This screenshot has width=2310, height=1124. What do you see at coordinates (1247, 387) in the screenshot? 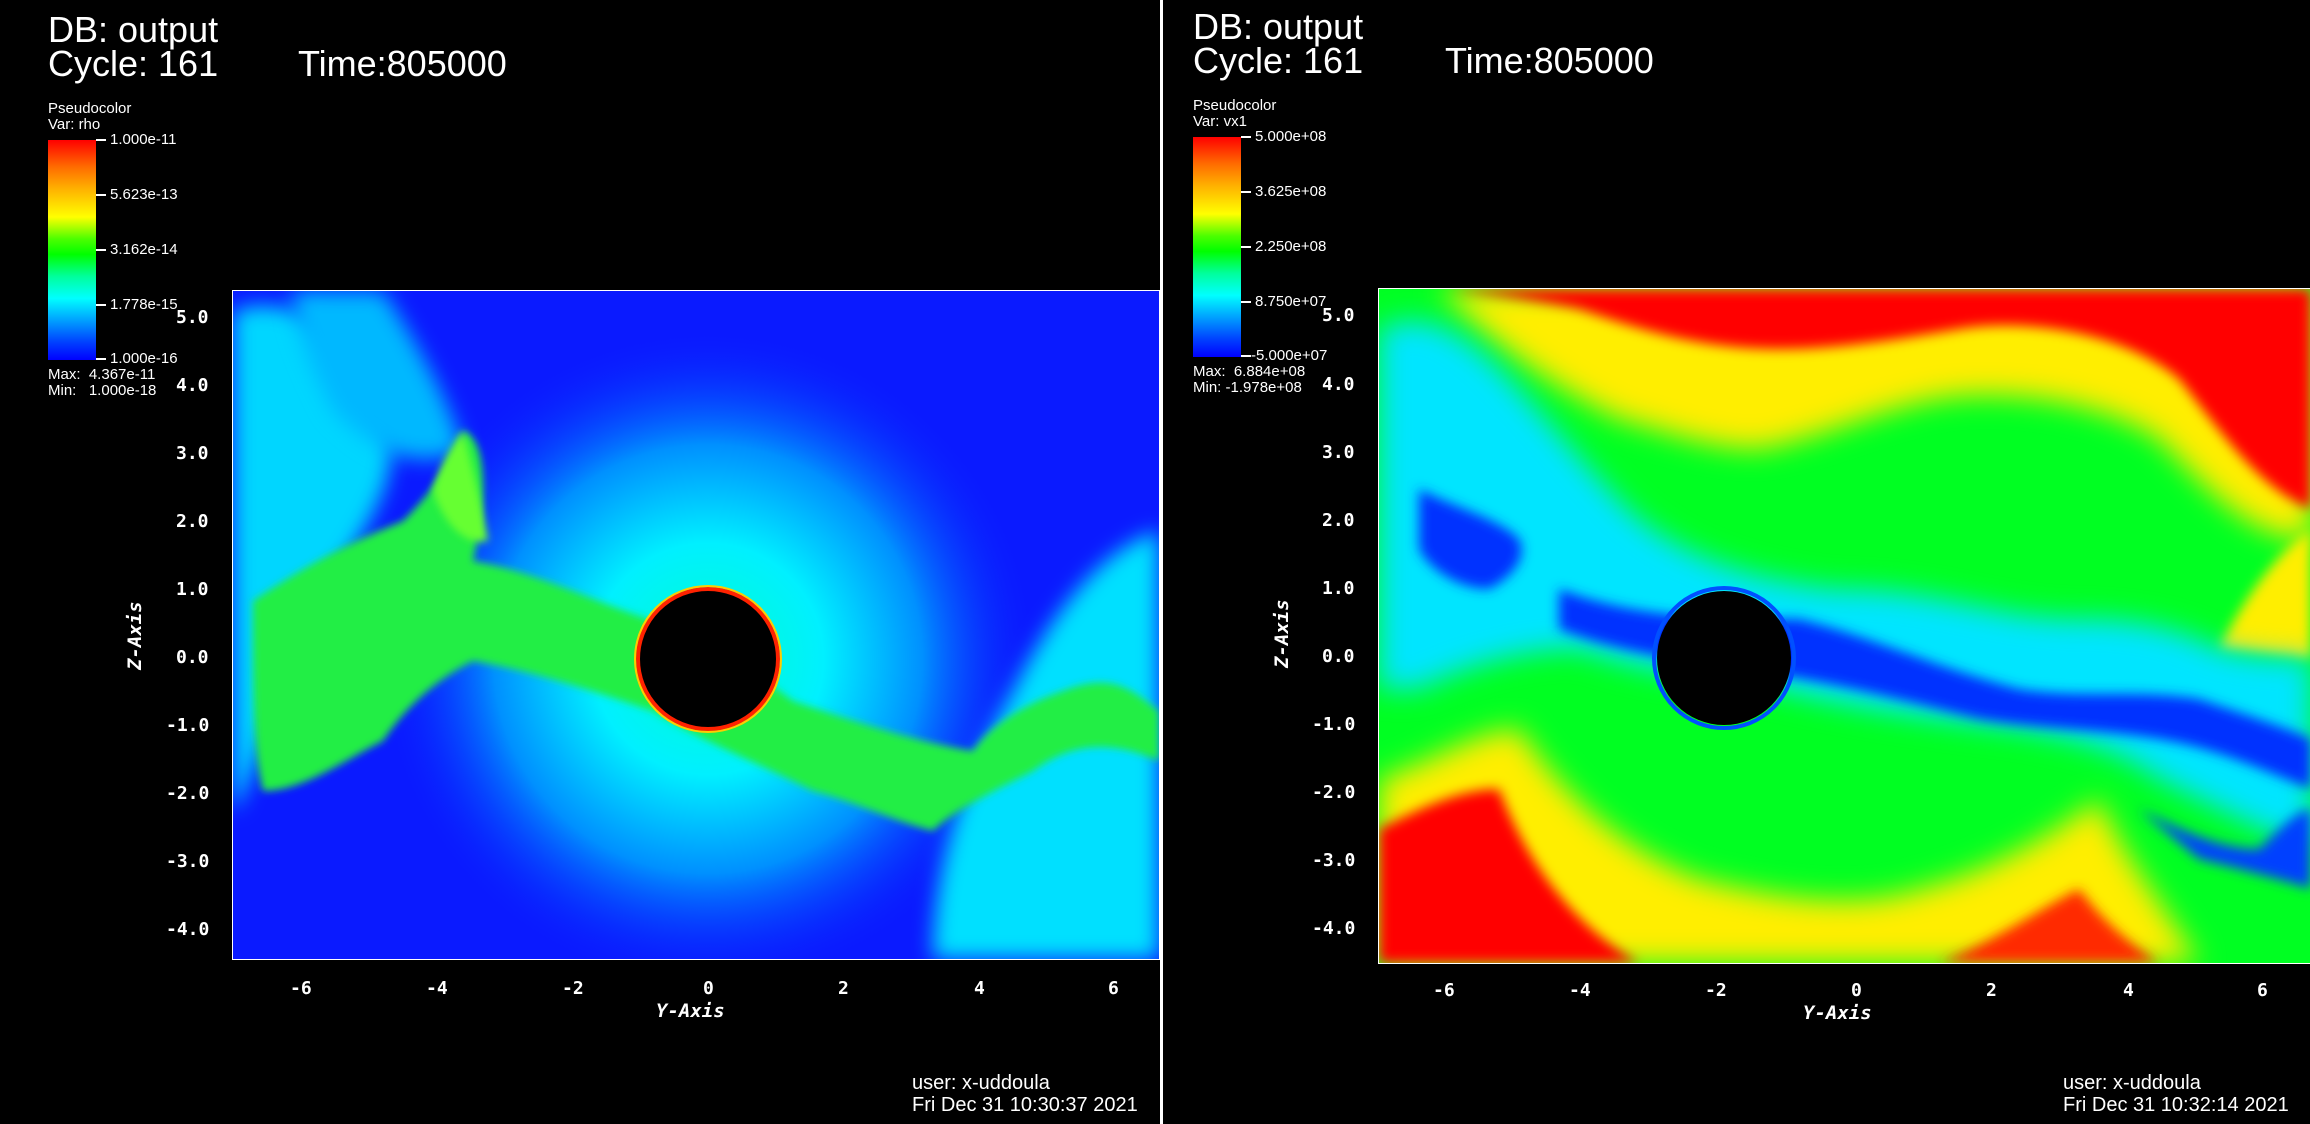
I see `legend-min: Min: -1.978e+08` at bounding box center [1247, 387].